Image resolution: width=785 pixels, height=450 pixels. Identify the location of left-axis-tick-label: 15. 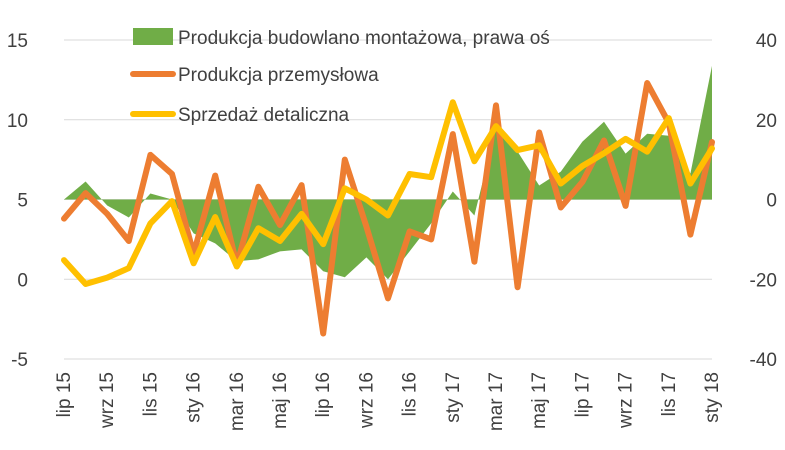
(17, 41).